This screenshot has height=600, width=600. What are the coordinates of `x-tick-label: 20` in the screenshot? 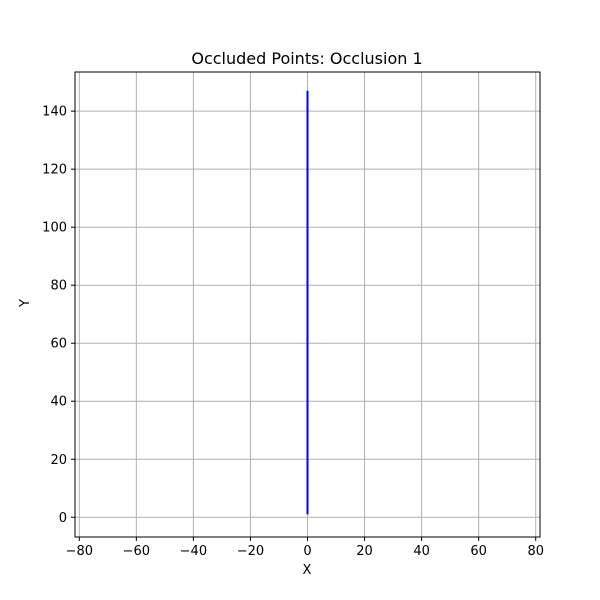 It's located at (364, 551).